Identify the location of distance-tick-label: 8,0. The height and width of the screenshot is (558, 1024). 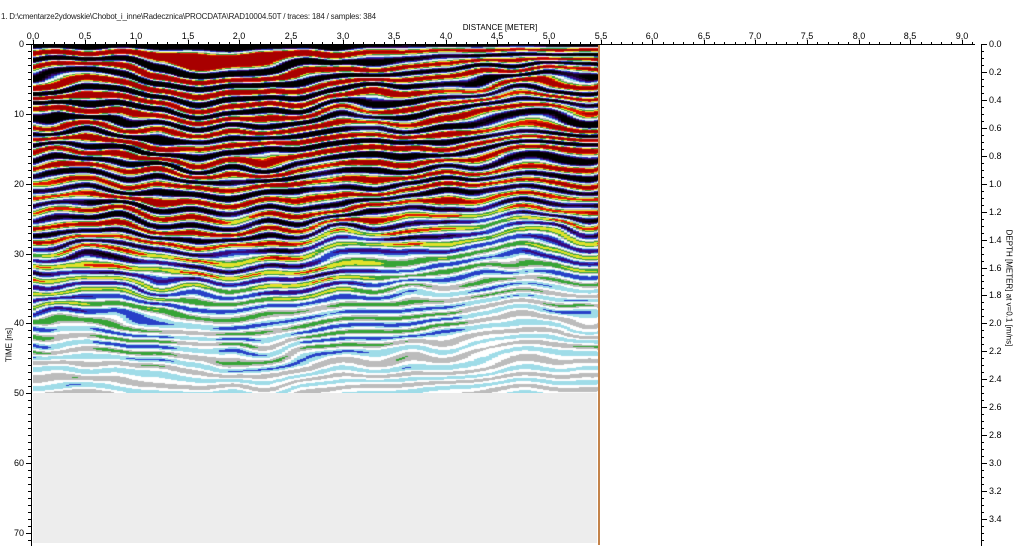
(859, 36).